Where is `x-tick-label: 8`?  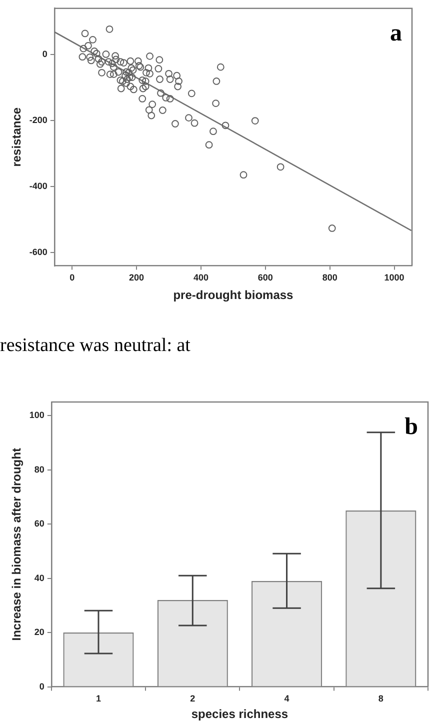
x-tick-label: 8 is located at coordinates (381, 699).